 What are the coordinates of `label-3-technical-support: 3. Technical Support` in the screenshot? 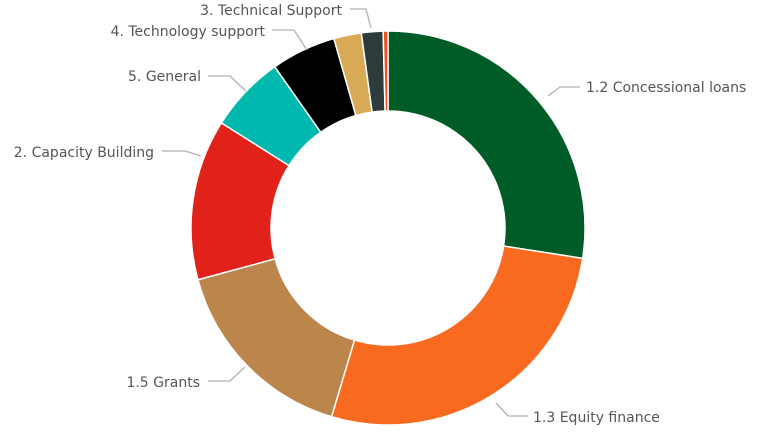 It's located at (271, 11).